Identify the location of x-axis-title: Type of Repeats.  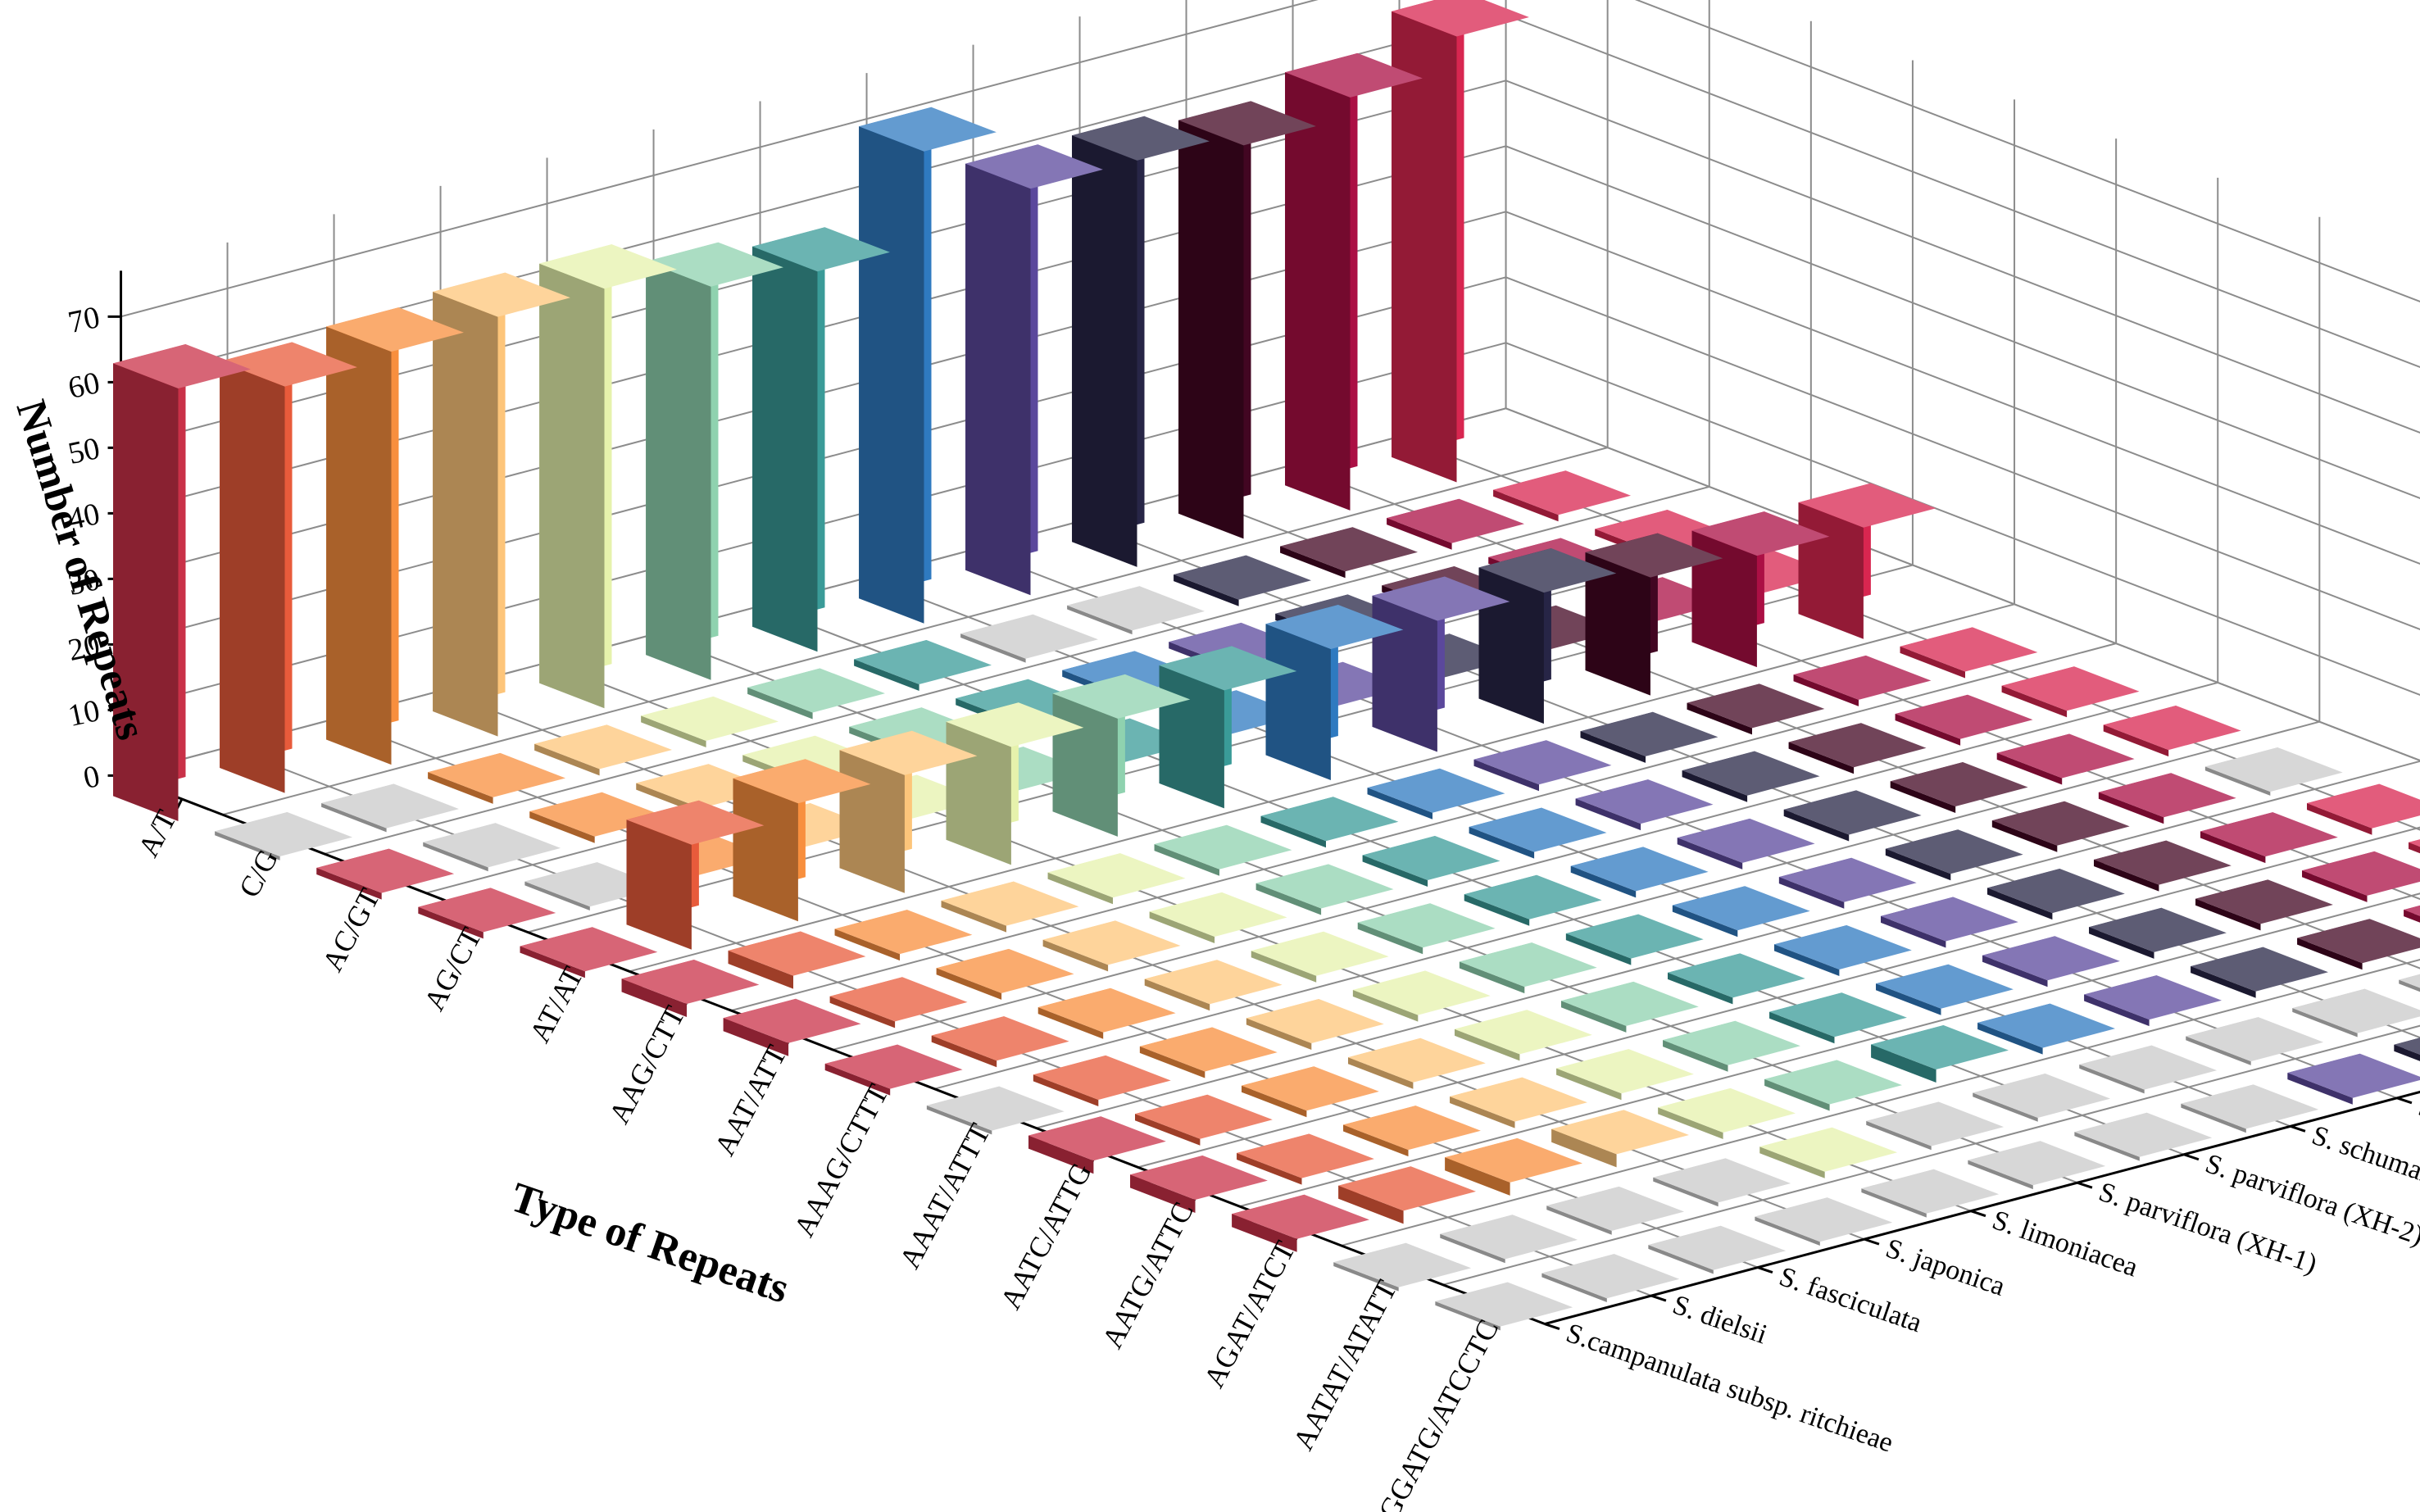
(650, 1243).